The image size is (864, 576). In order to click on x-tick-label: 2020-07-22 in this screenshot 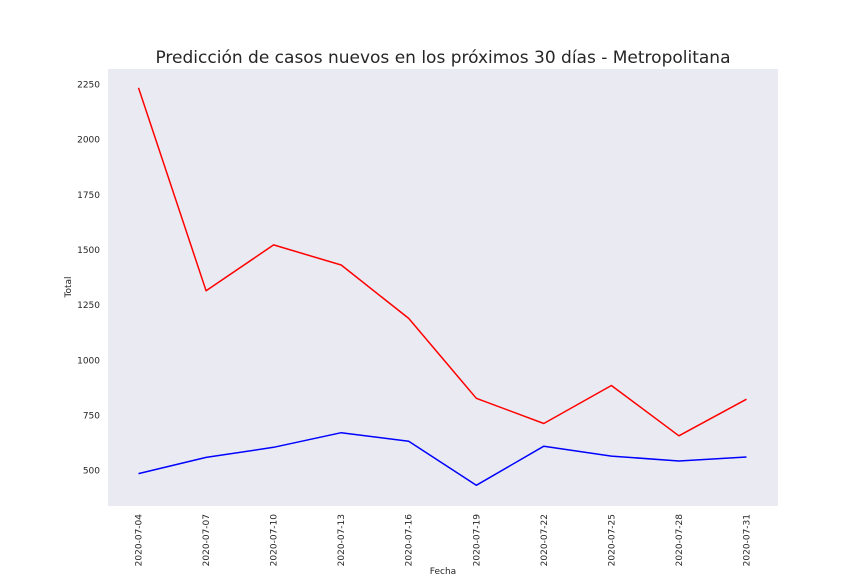, I will do `click(545, 540)`.